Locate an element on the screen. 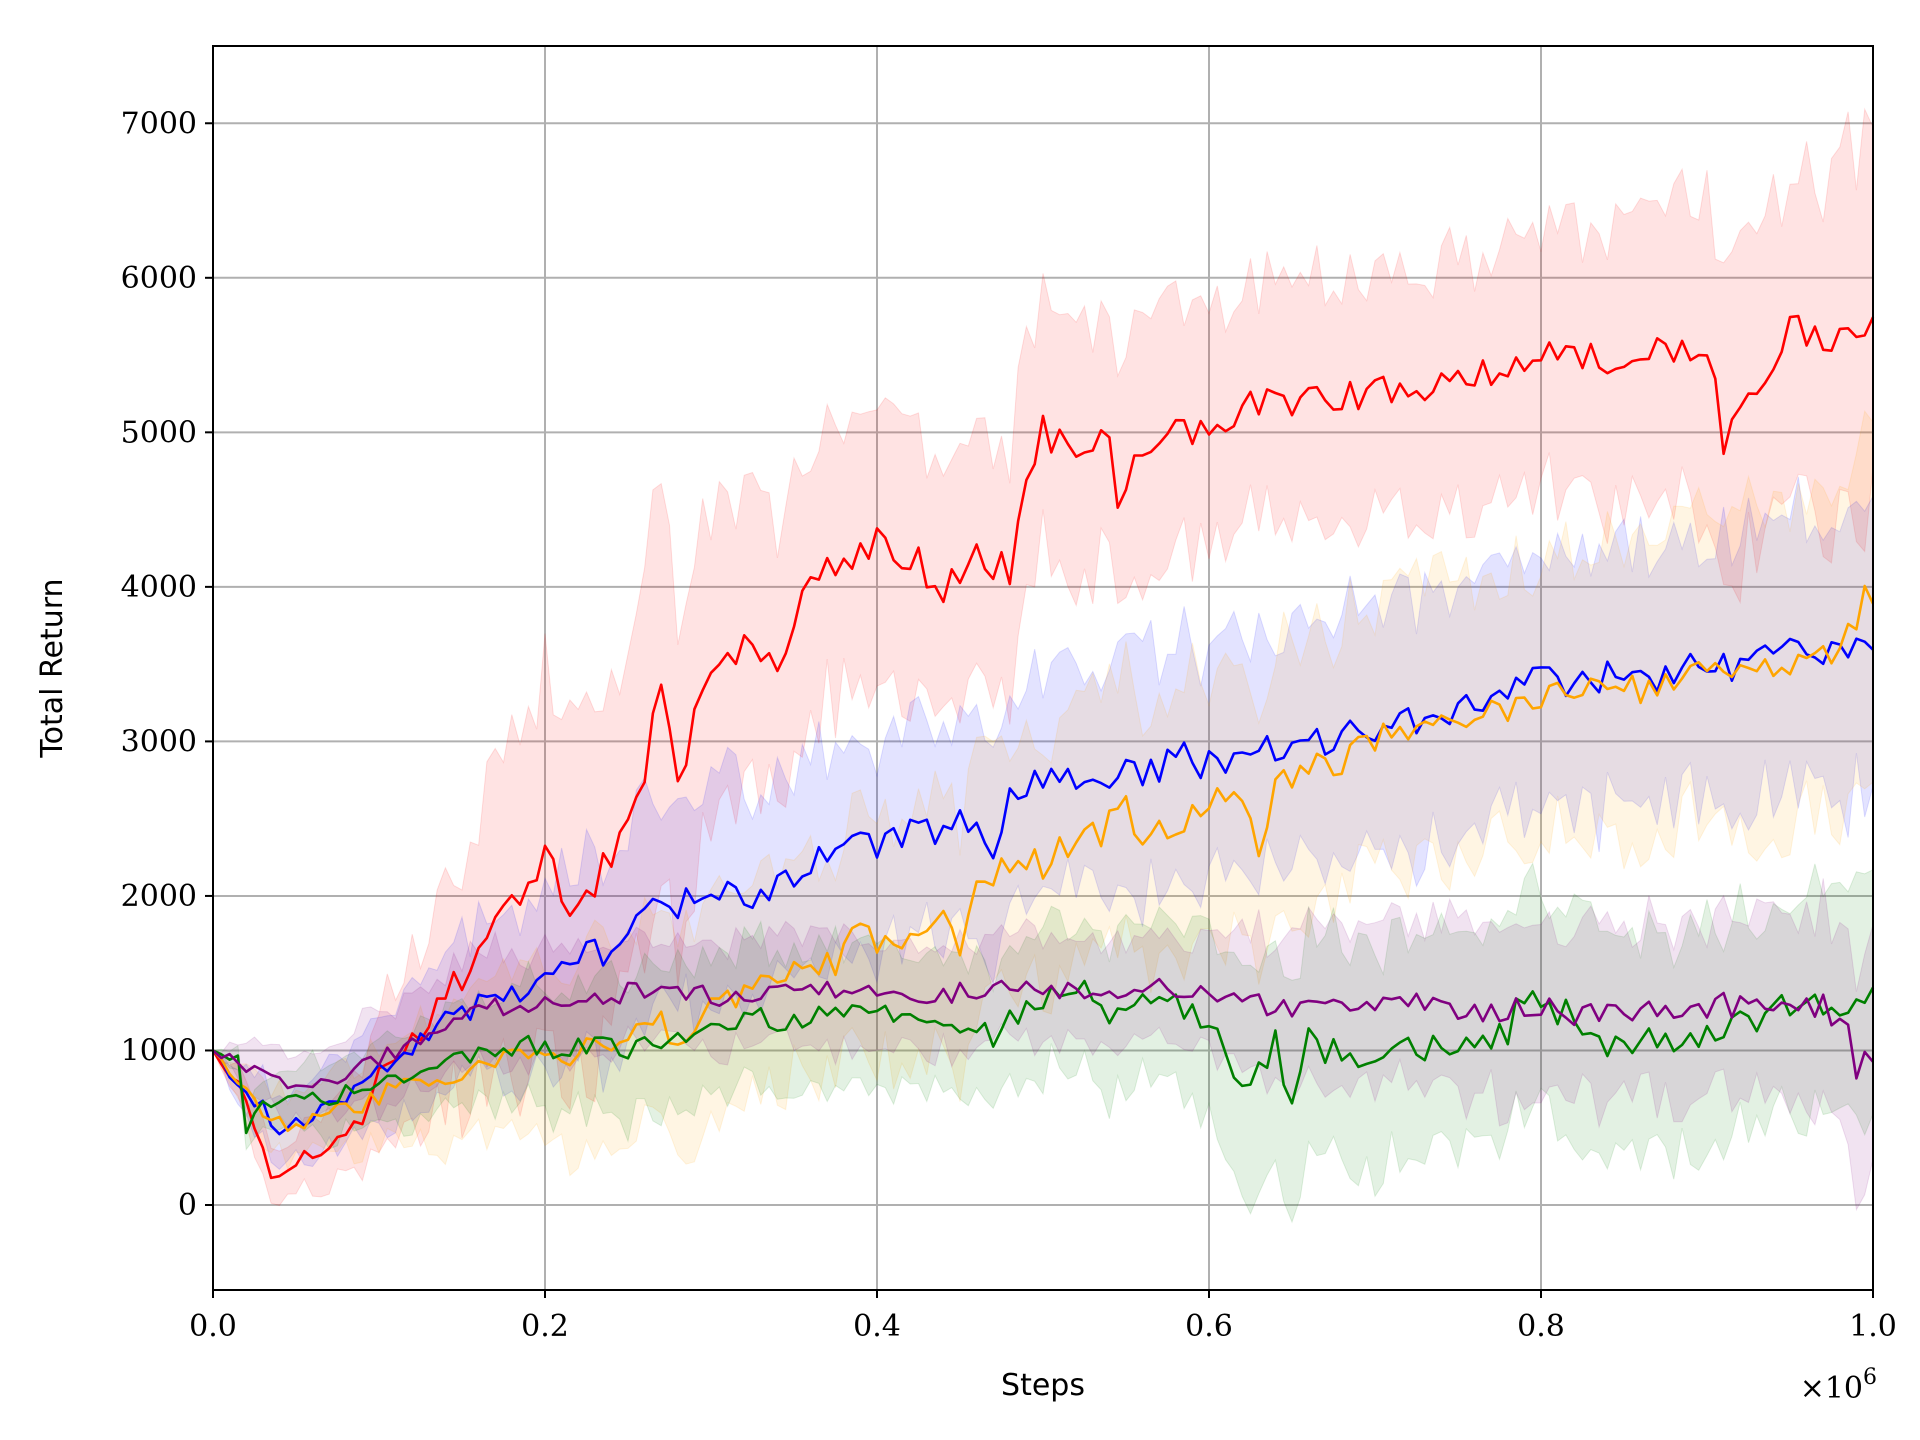 The width and height of the screenshot is (1920, 1440). y-axis-title: Total Return is located at coordinates (52, 668).